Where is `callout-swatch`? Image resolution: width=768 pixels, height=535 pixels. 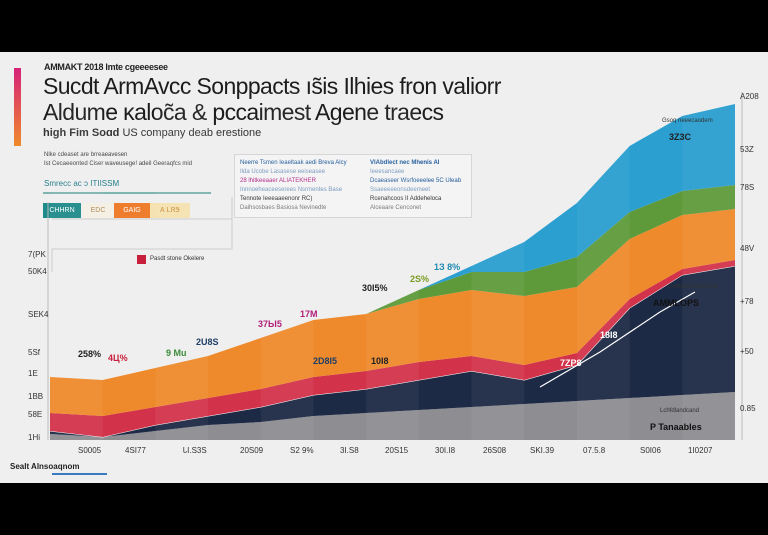
callout-swatch is located at coordinates (141, 259).